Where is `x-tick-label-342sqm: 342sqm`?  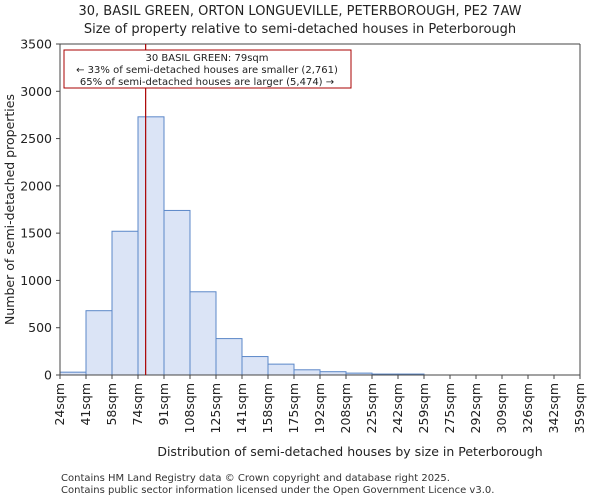
x-tick-label-342sqm: 342sqm is located at coordinates (553, 408).